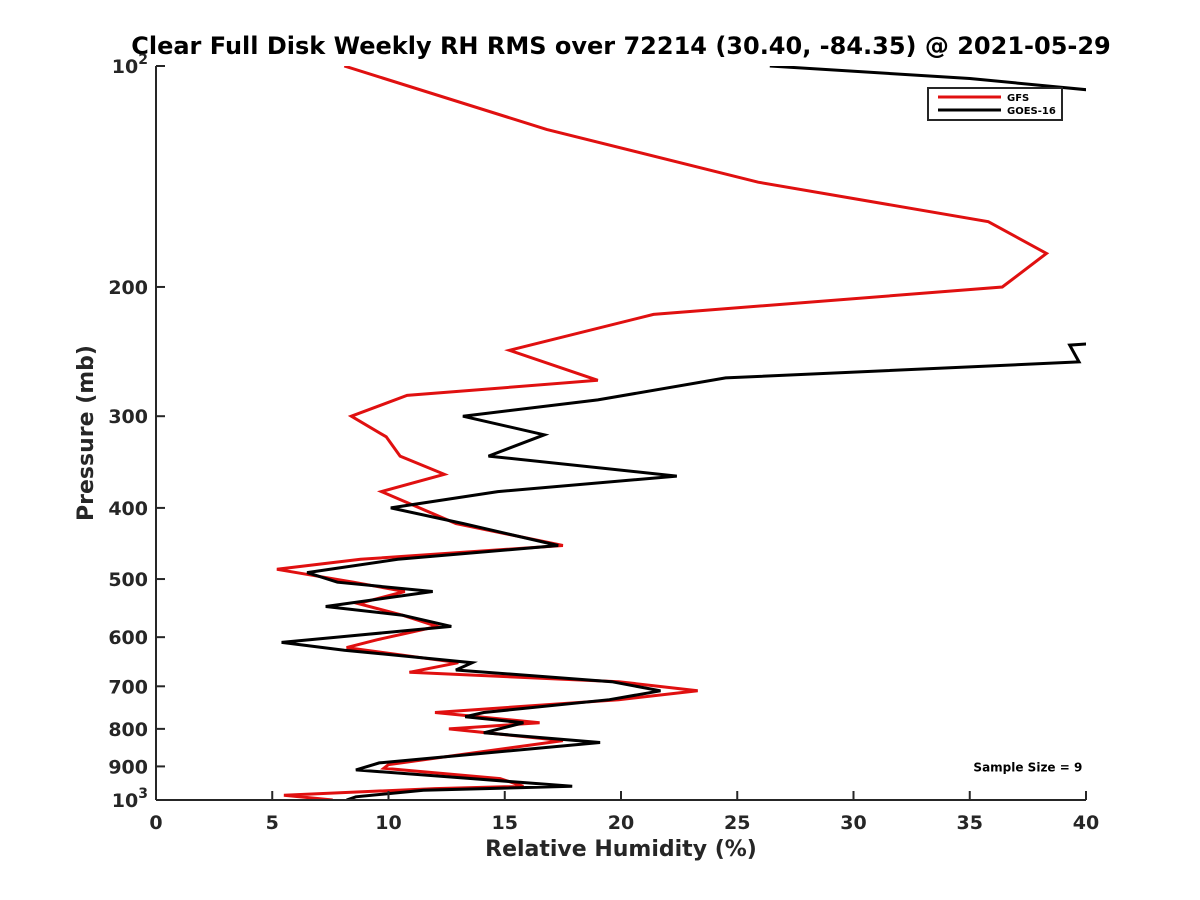 The image size is (1200, 900). Describe the element at coordinates (853, 823) in the screenshot. I see `x-tick-label: 30` at that location.